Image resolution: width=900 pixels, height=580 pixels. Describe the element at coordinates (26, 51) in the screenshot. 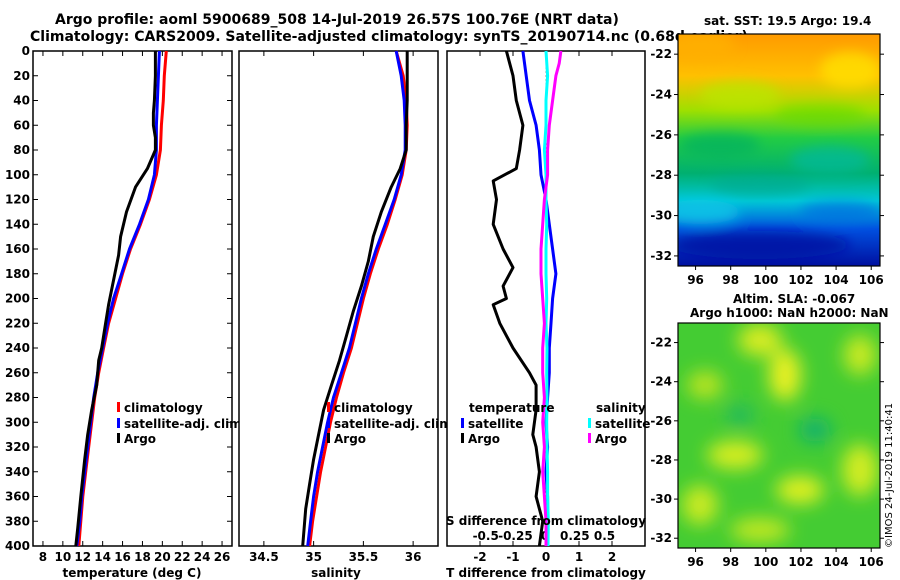

I see `y-tick-label-0: 0` at that location.